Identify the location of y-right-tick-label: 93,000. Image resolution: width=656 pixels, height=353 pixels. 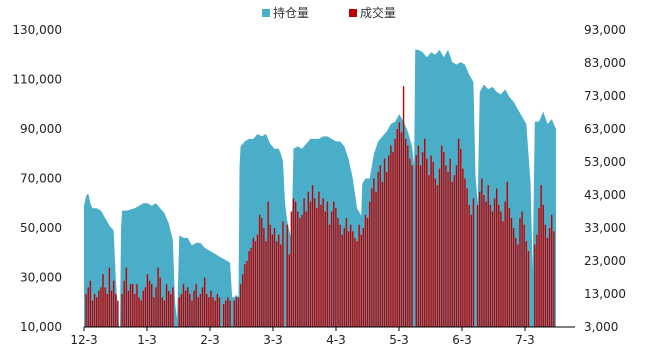
(605, 30).